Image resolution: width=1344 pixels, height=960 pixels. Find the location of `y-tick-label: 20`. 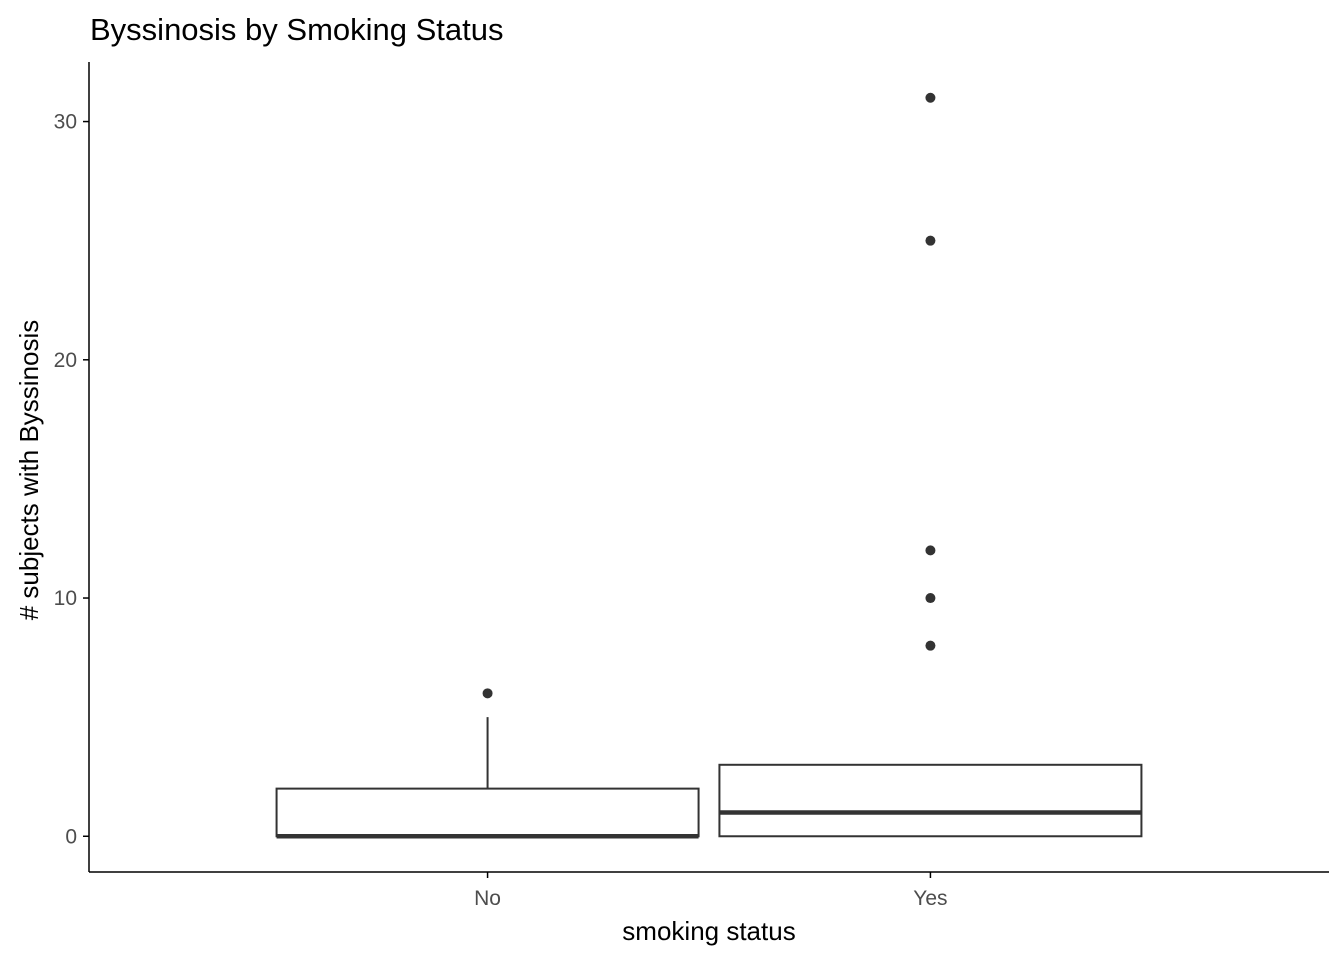

y-tick-label: 20 is located at coordinates (65, 360).